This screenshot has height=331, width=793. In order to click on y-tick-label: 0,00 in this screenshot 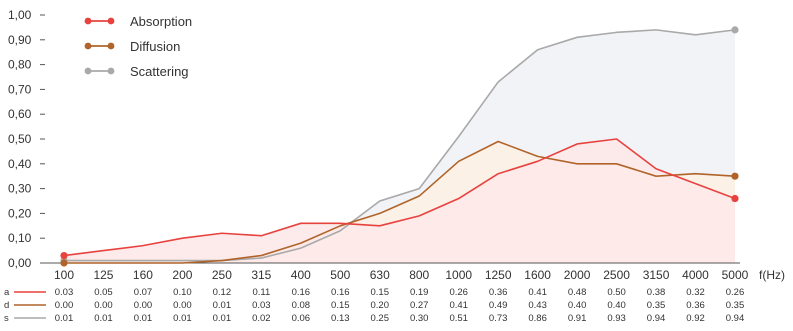, I will do `click(20, 263)`.